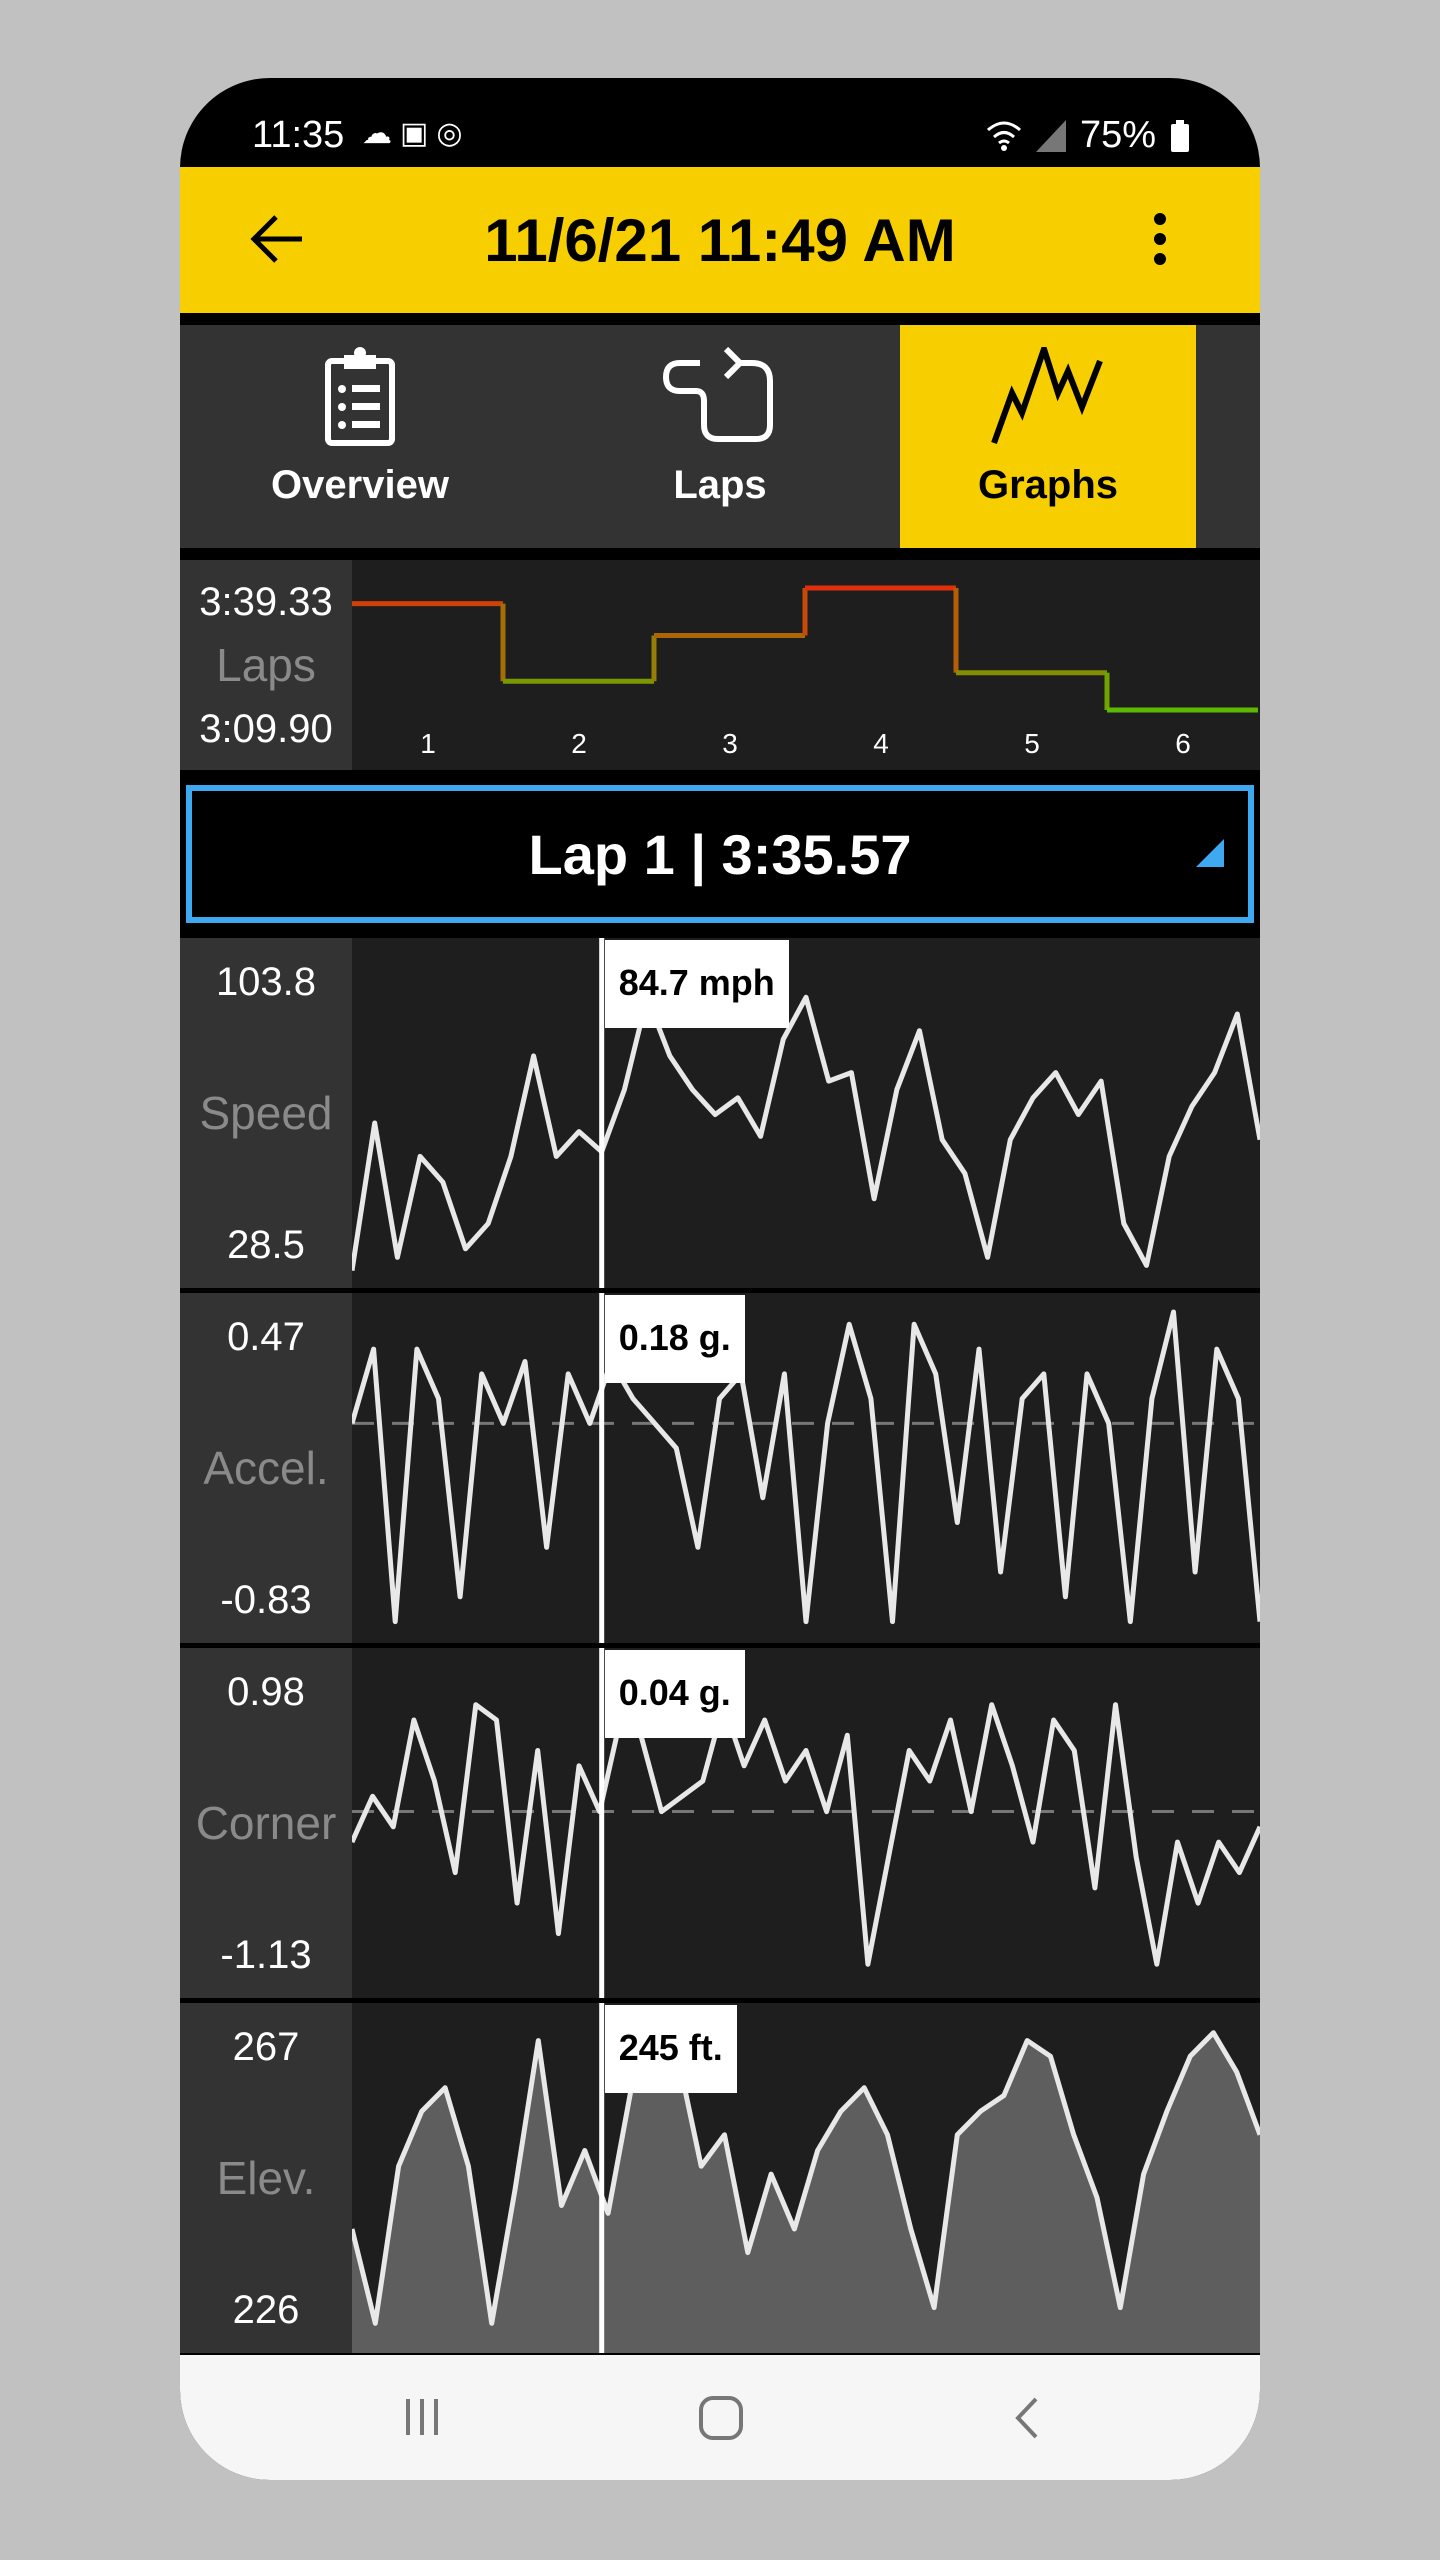 Image resolution: width=1440 pixels, height=2560 pixels. I want to click on graph-title: Elev., so click(266, 2178).